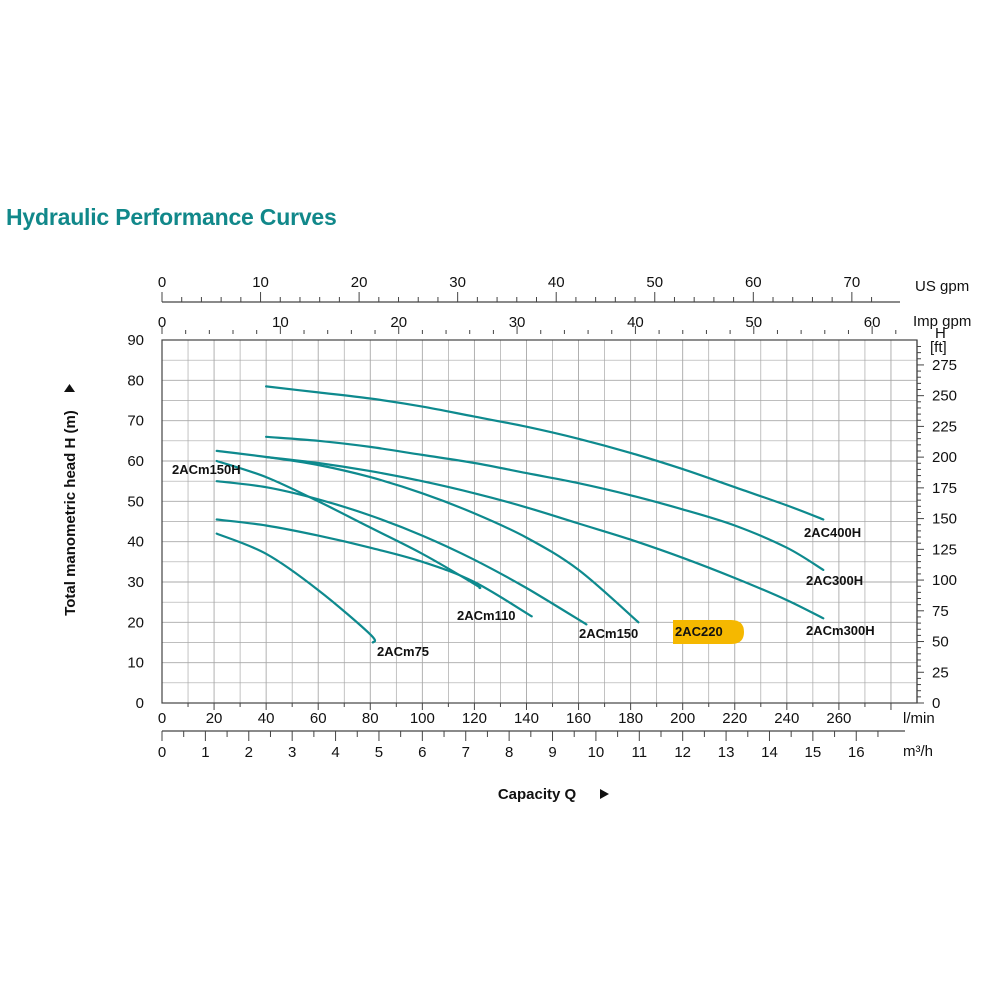 This screenshot has width=1000, height=1000. Describe the element at coordinates (813, 752) in the screenshot. I see `m3h-tick-label: 15` at that location.